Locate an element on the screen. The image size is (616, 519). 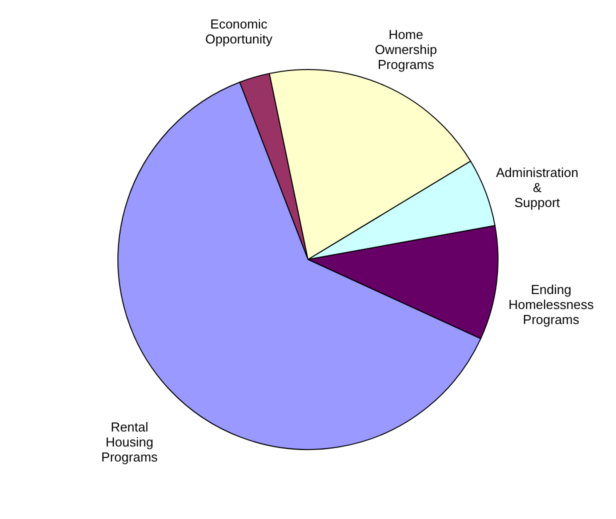
slice-label: Economic Opportunity is located at coordinates (239, 31).